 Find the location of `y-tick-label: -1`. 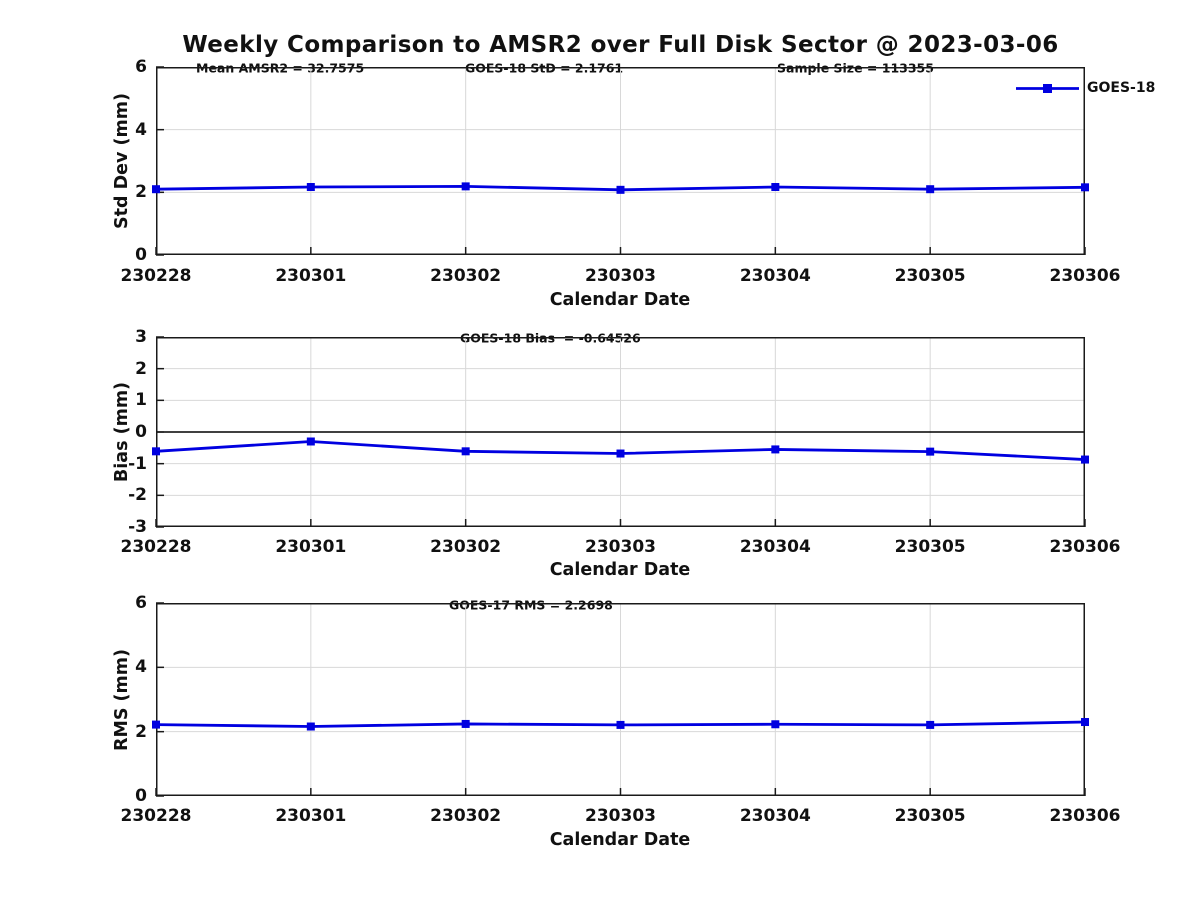

y-tick-label: -1 is located at coordinates (137, 463).